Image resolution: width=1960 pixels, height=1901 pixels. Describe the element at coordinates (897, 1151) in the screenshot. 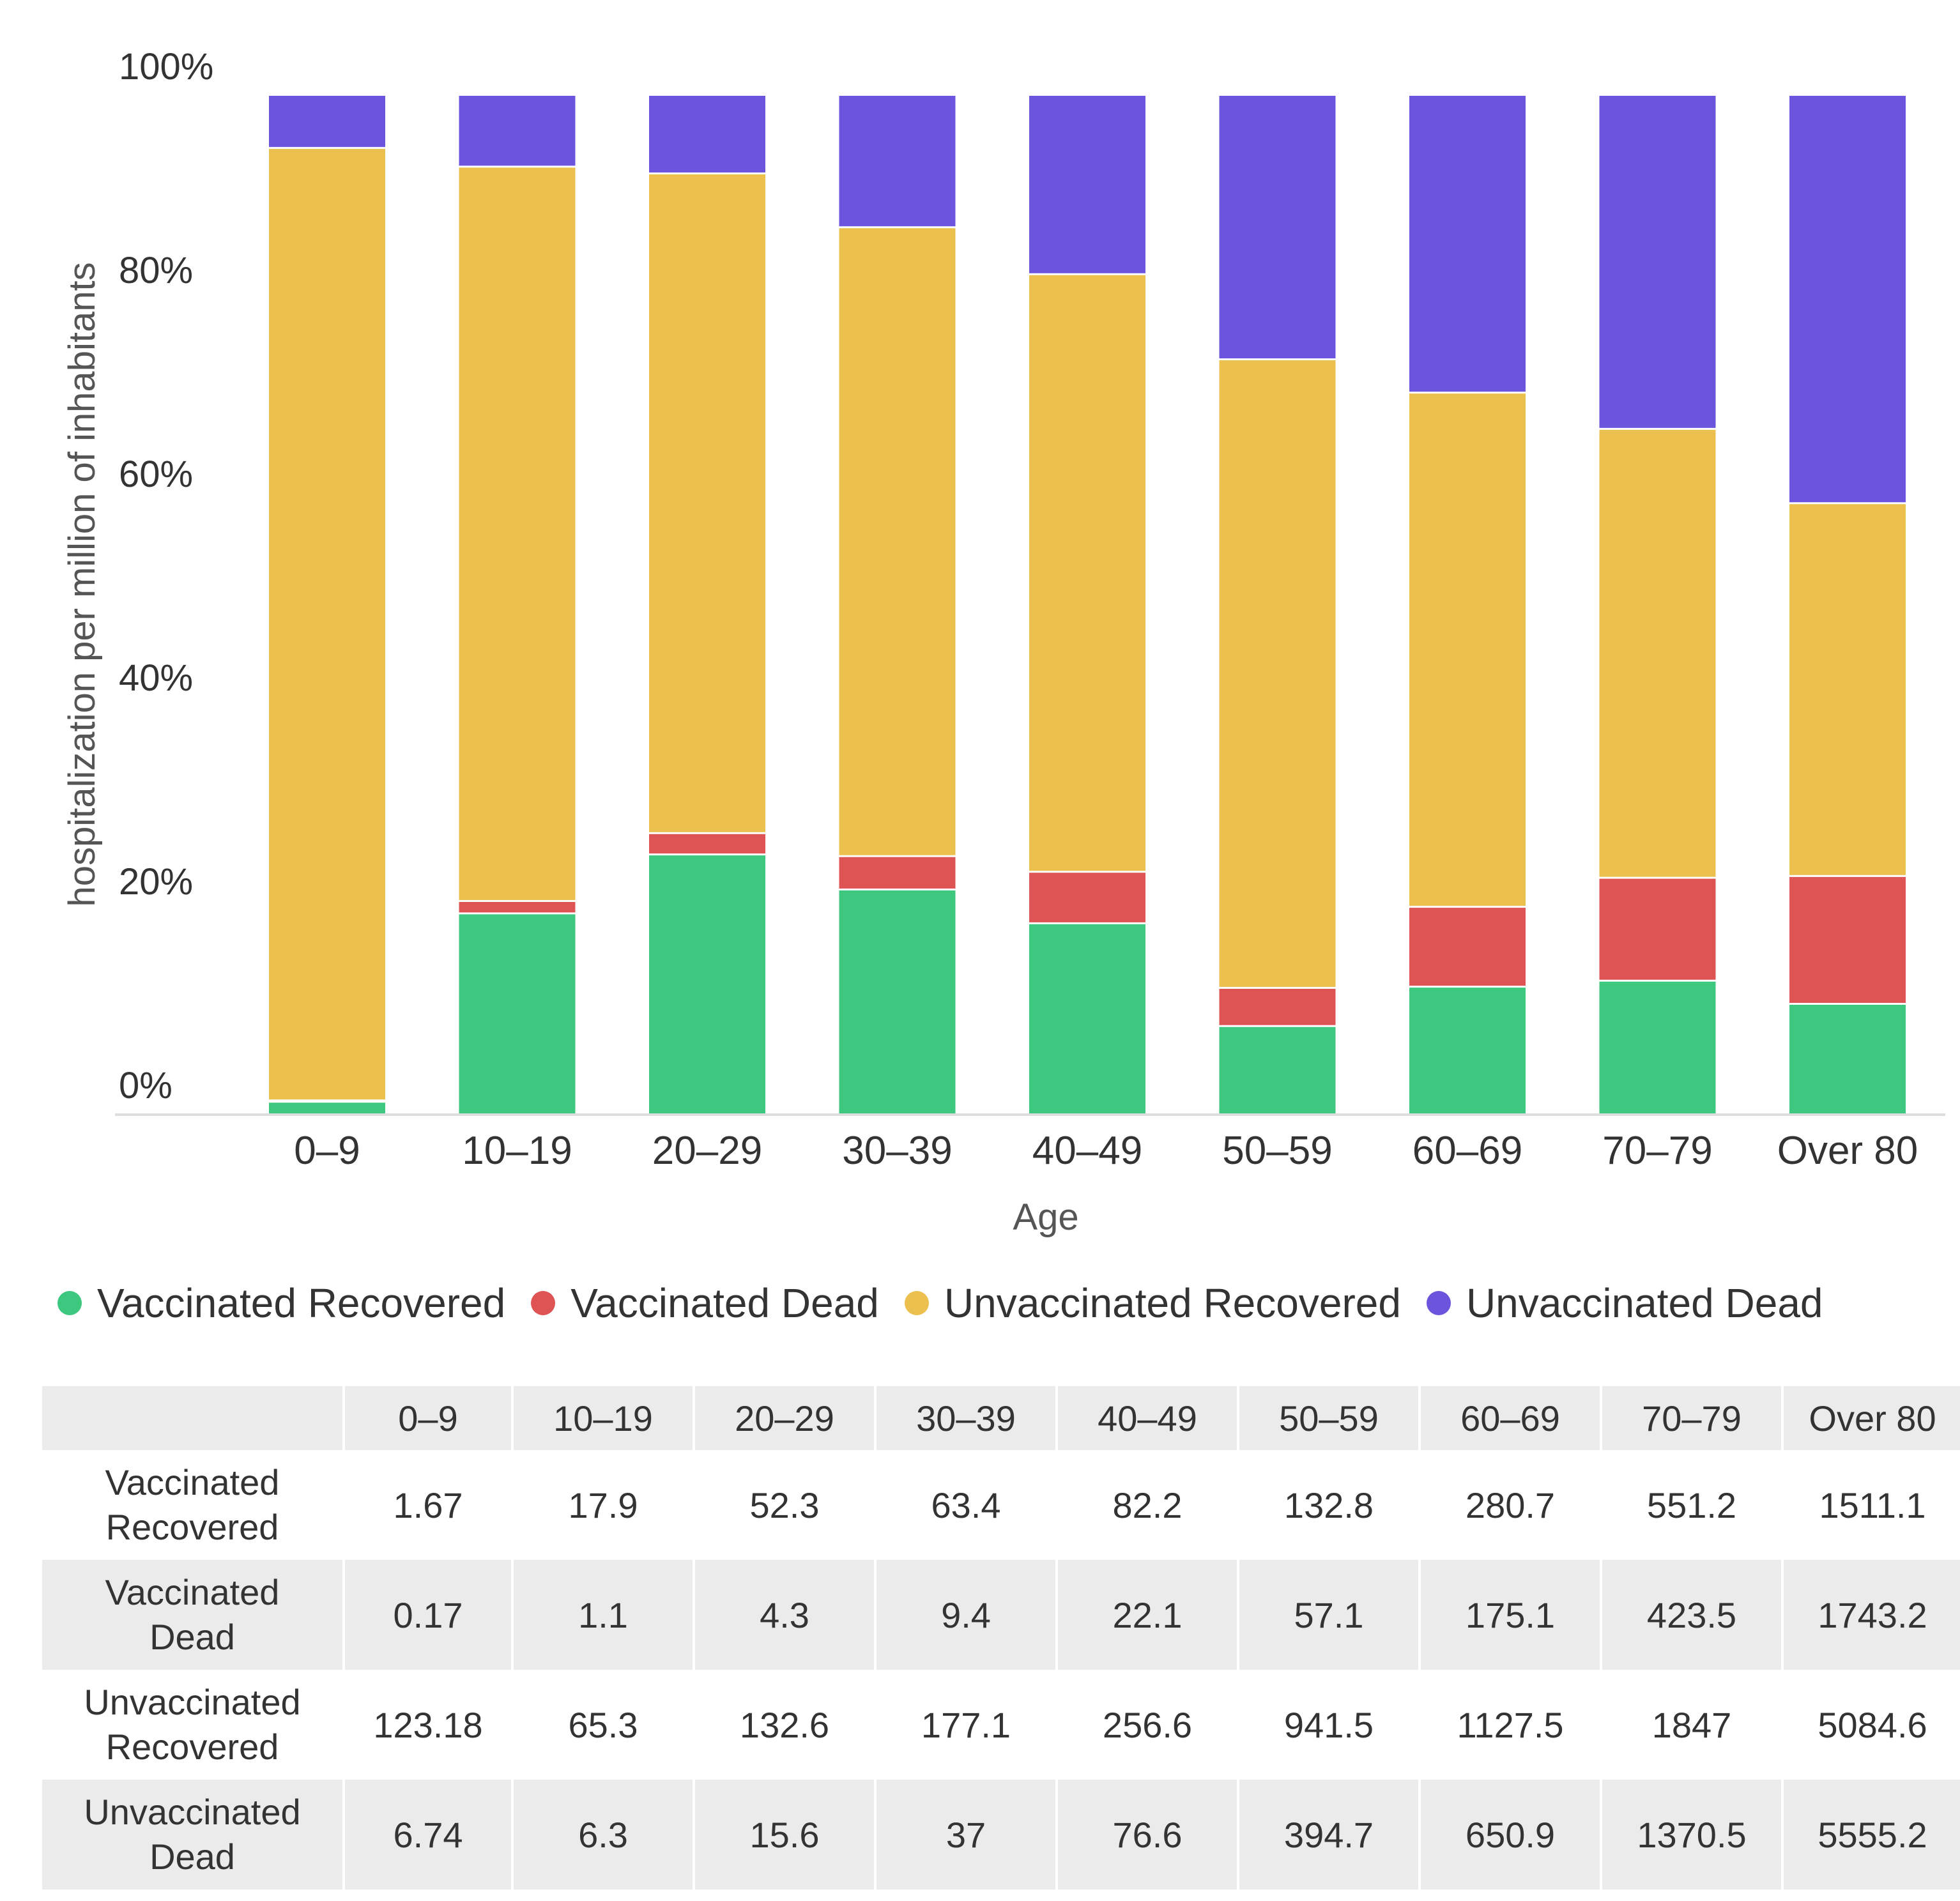

I see `x-tick-label: 30–39` at that location.